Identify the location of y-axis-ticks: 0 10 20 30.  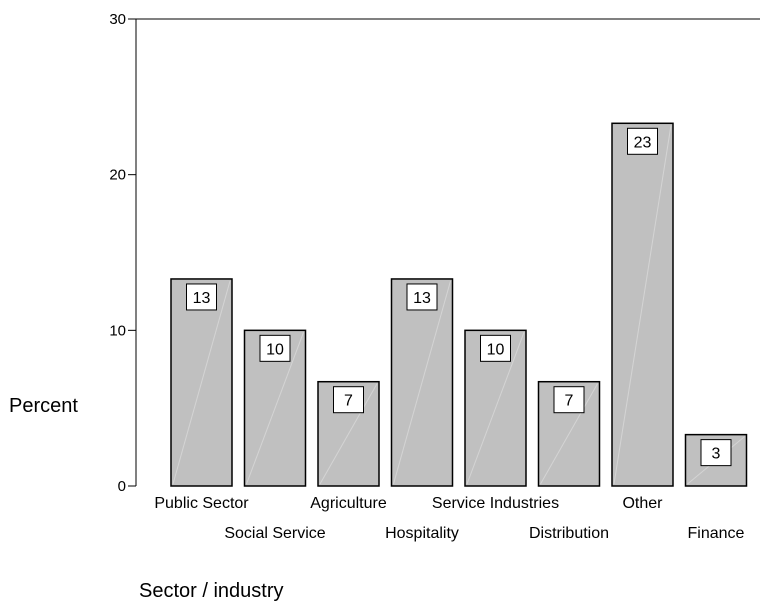
(122, 253).